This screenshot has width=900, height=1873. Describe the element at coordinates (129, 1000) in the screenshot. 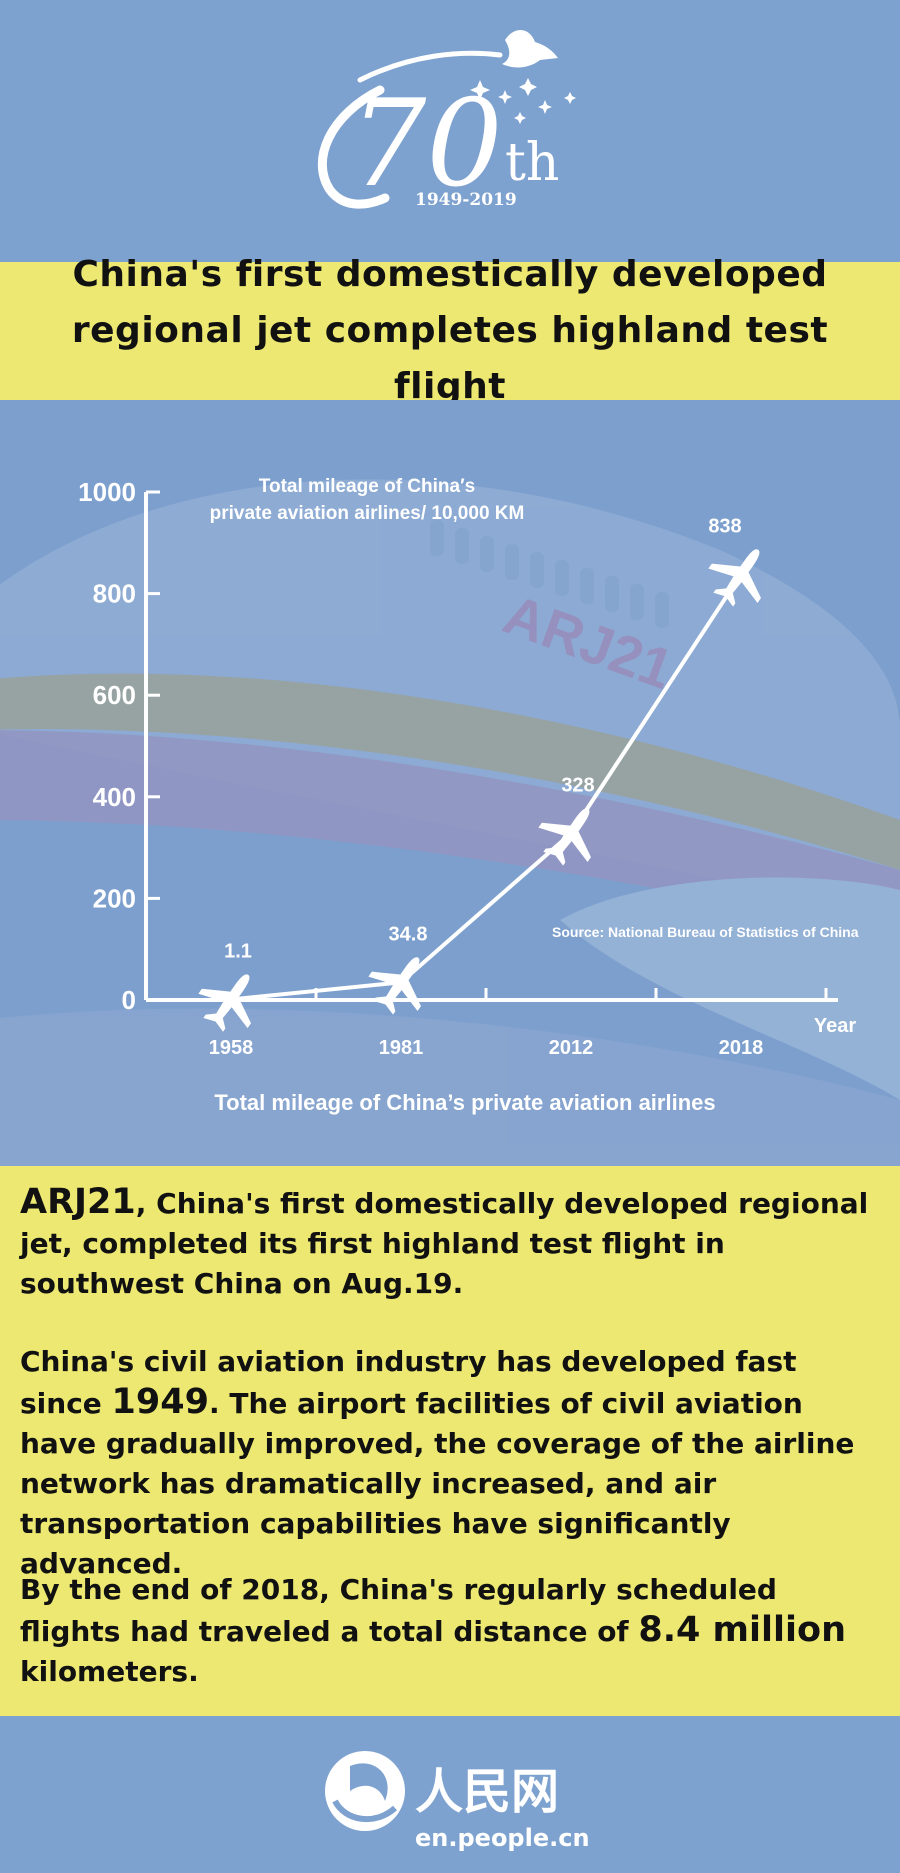

I see `y-tick-label: 0` at that location.